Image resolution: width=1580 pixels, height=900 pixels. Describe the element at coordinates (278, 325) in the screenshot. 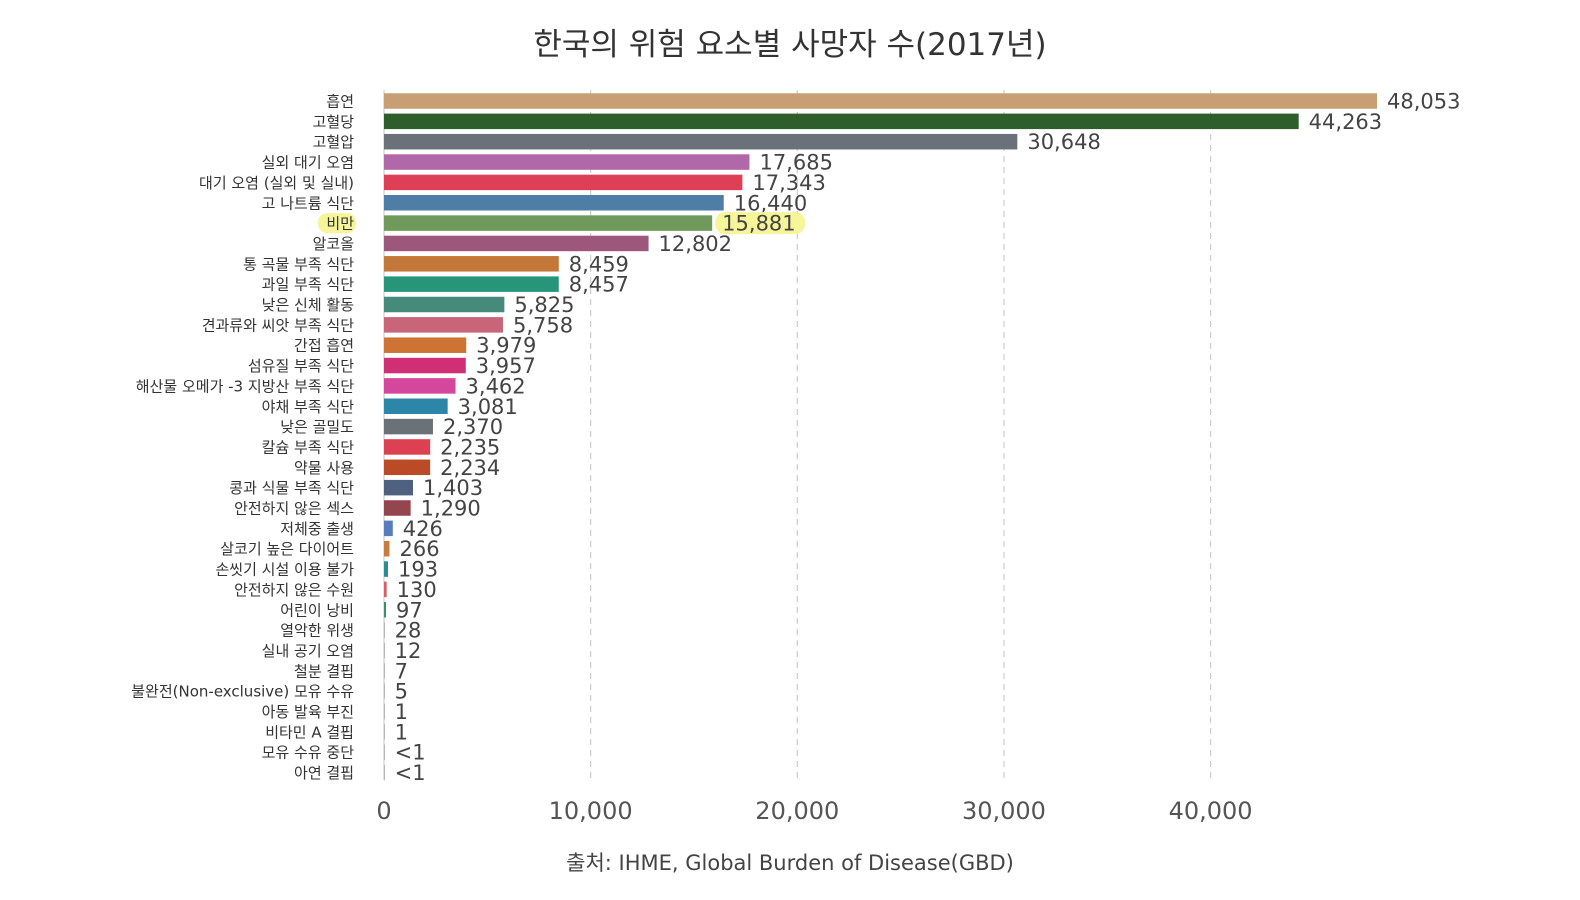

I see `category-label: 견과류와 씨앗 부족 식단` at that location.